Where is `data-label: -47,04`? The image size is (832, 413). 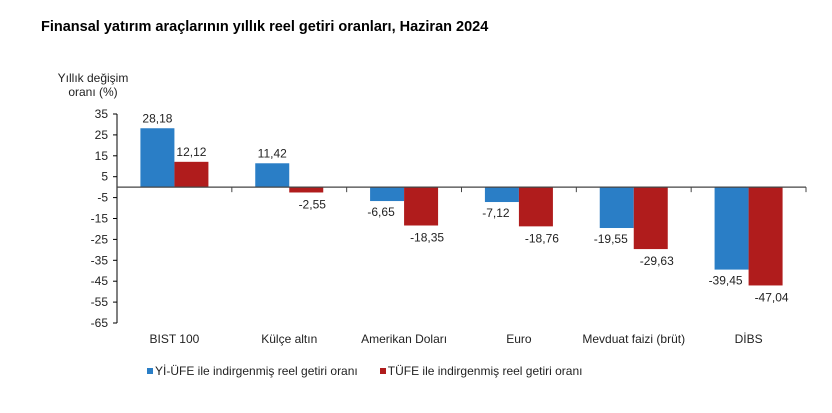 data-label: -47,04 is located at coordinates (772, 297).